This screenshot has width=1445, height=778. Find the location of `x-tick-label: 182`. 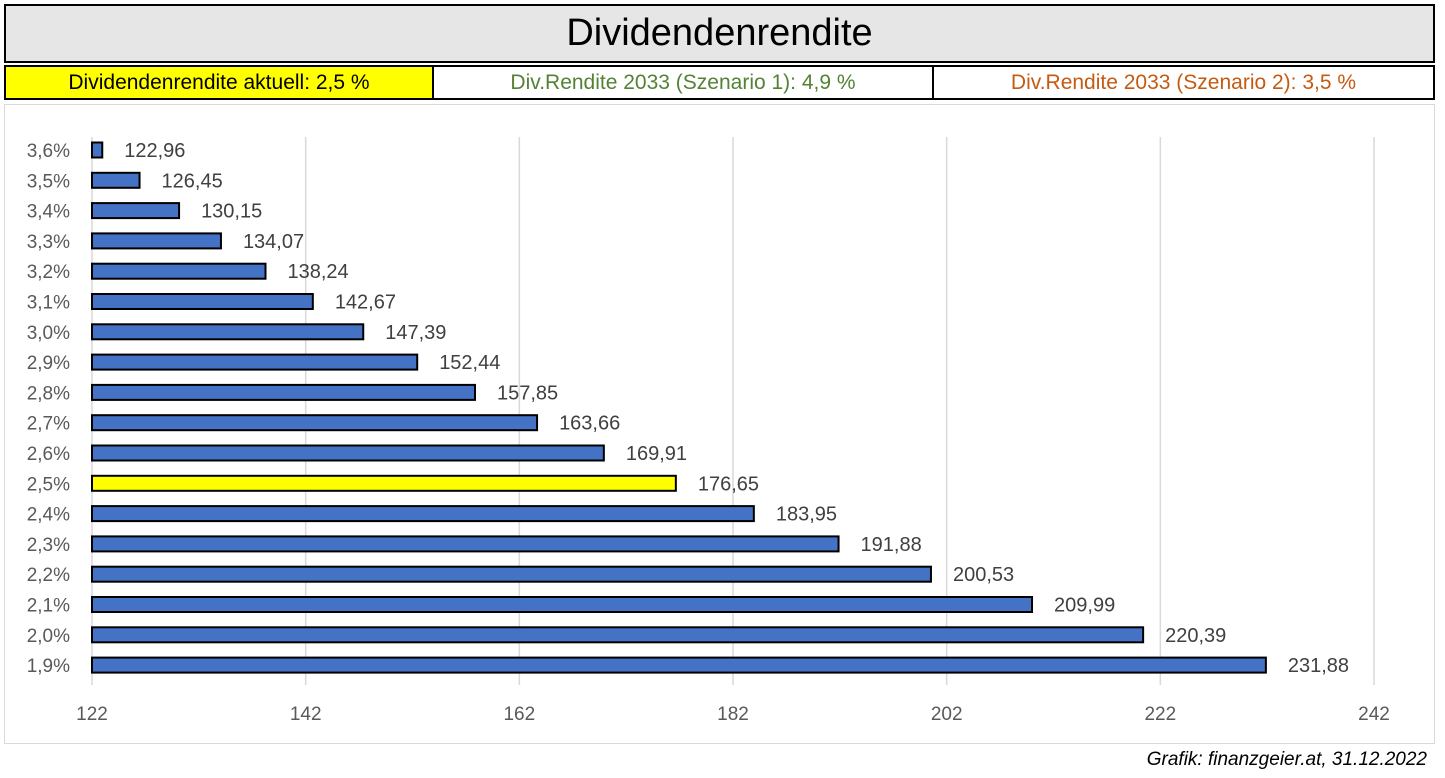

x-tick-label: 182 is located at coordinates (733, 714).